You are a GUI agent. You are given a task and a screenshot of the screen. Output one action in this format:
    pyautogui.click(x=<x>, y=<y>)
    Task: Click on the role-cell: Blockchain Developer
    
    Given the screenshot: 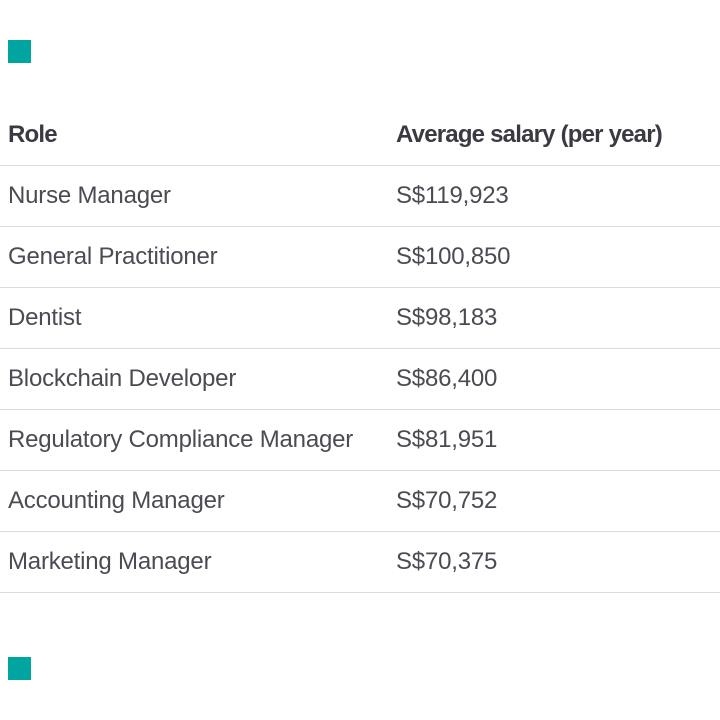 What is the action you would take?
    pyautogui.click(x=122, y=378)
    